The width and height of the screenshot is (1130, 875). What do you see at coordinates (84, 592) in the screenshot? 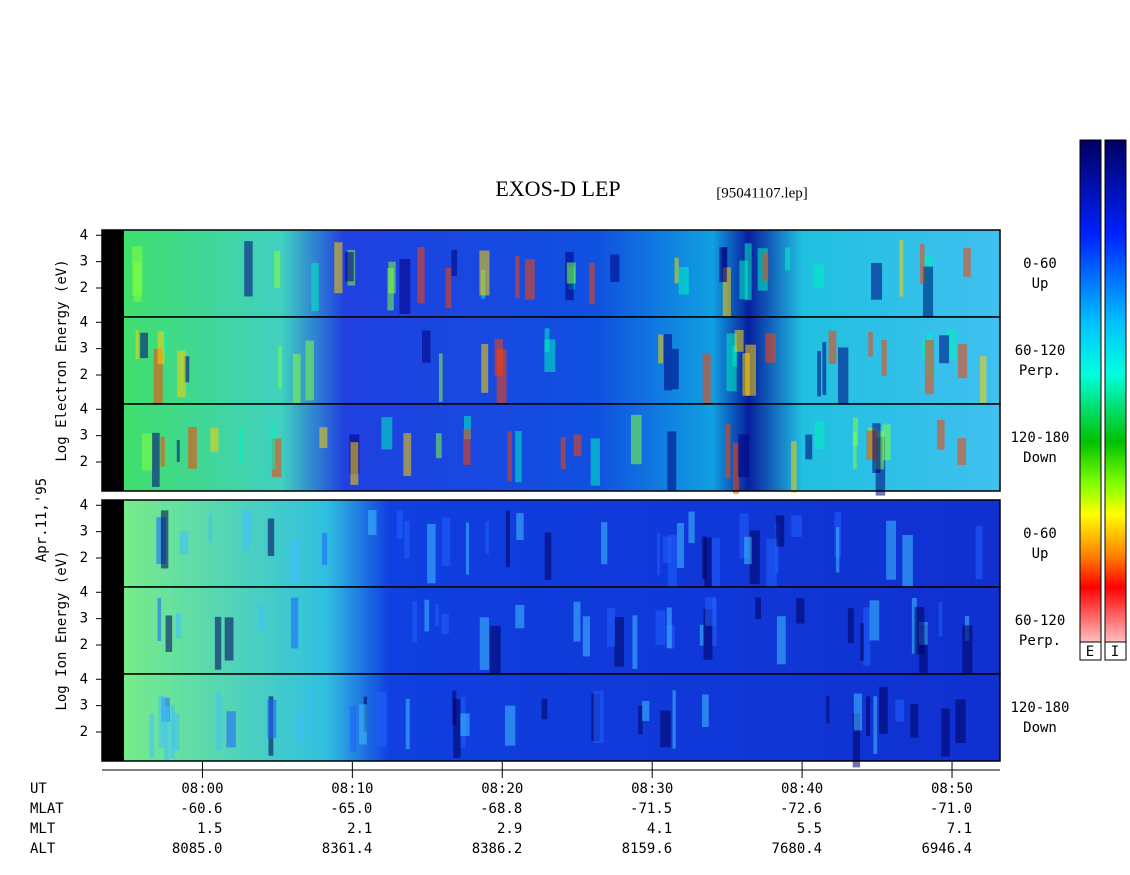
I see `y-tick-label: 4` at bounding box center [84, 592].